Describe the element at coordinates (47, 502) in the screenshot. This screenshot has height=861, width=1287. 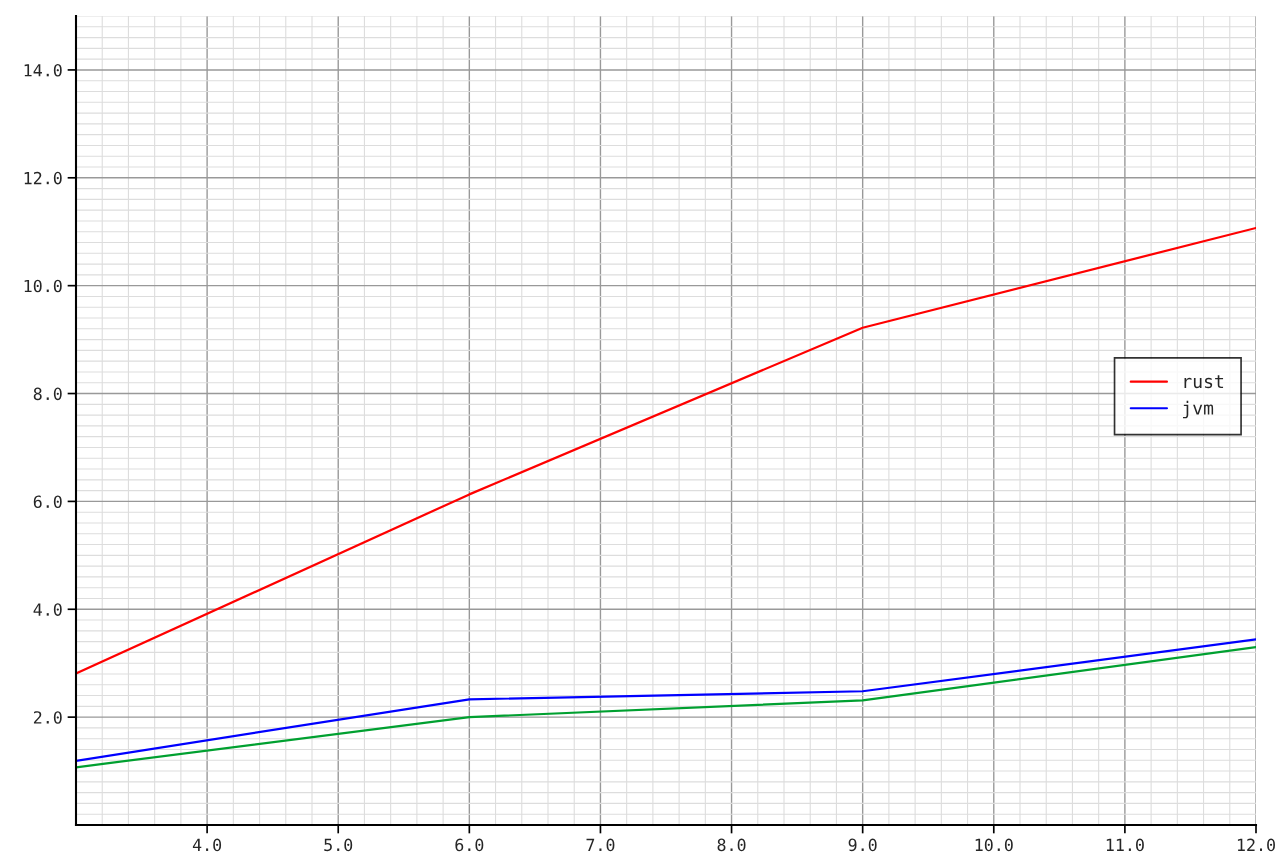
I see `y-tick-label: 6.0` at that location.